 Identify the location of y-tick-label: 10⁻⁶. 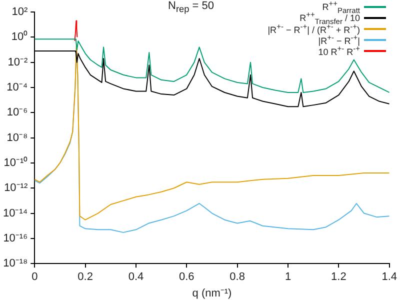
(17, 112).